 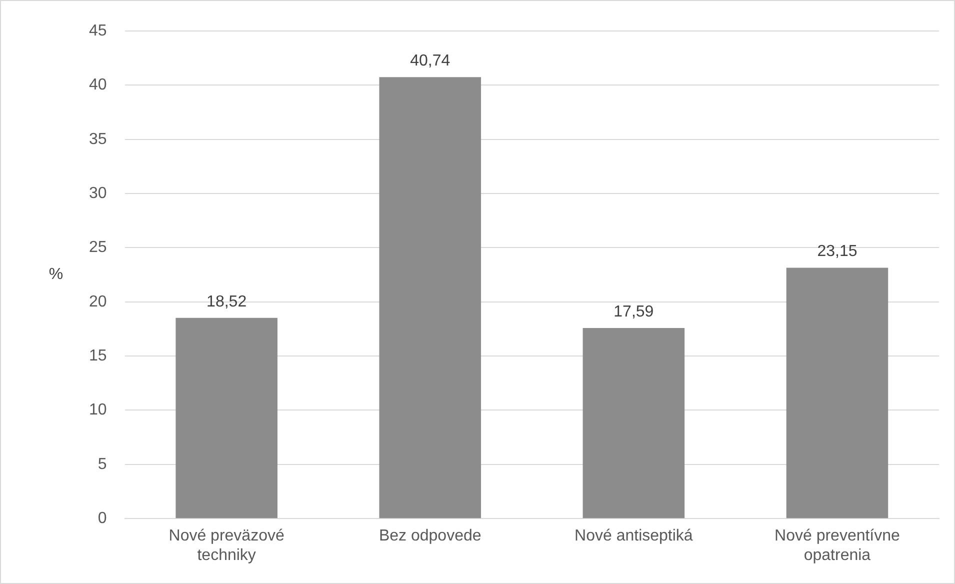 What do you see at coordinates (633, 536) in the screenshot?
I see `x-tick-label: Nové antiseptiká` at bounding box center [633, 536].